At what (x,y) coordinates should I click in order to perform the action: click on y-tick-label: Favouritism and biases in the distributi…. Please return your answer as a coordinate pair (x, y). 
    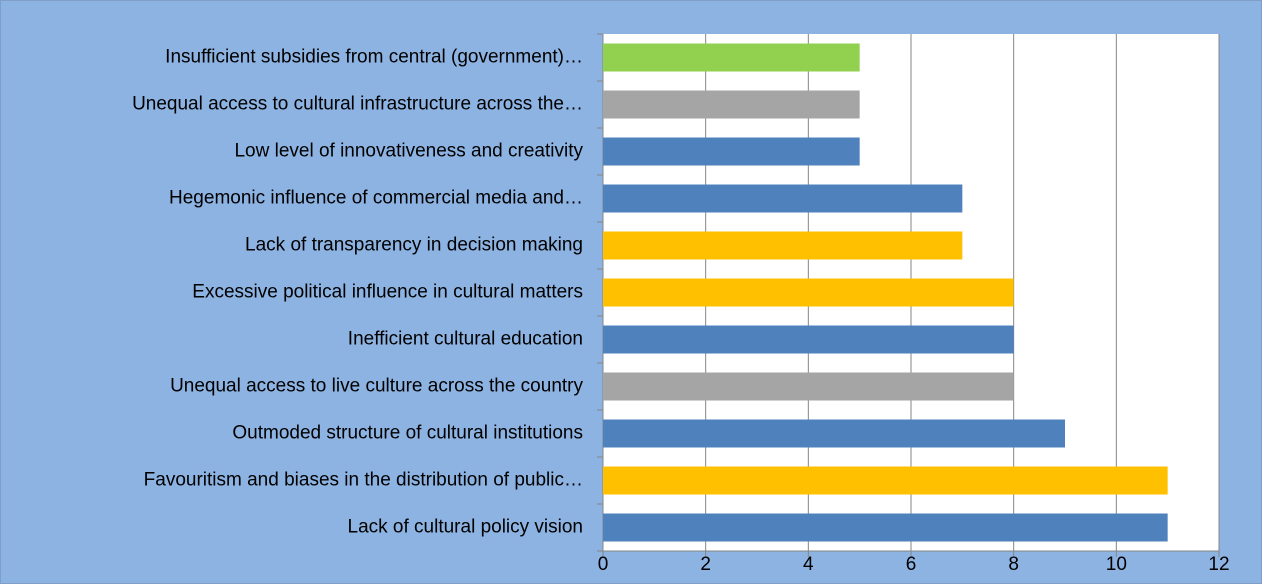
    Looking at the image, I should click on (363, 480).